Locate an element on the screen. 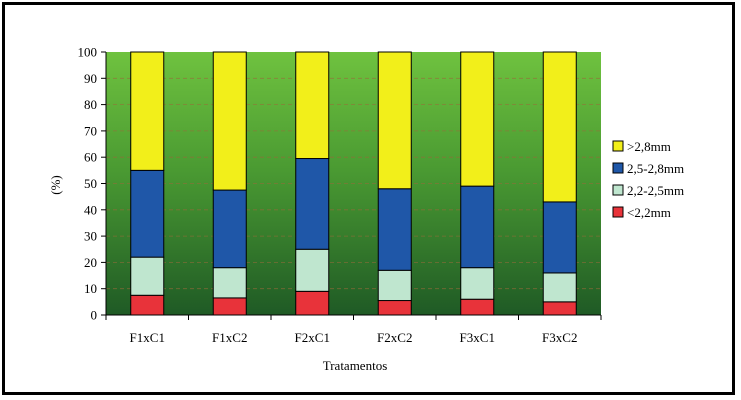 This screenshot has height=400, width=741. y-axis-title: (%) is located at coordinates (55, 185).